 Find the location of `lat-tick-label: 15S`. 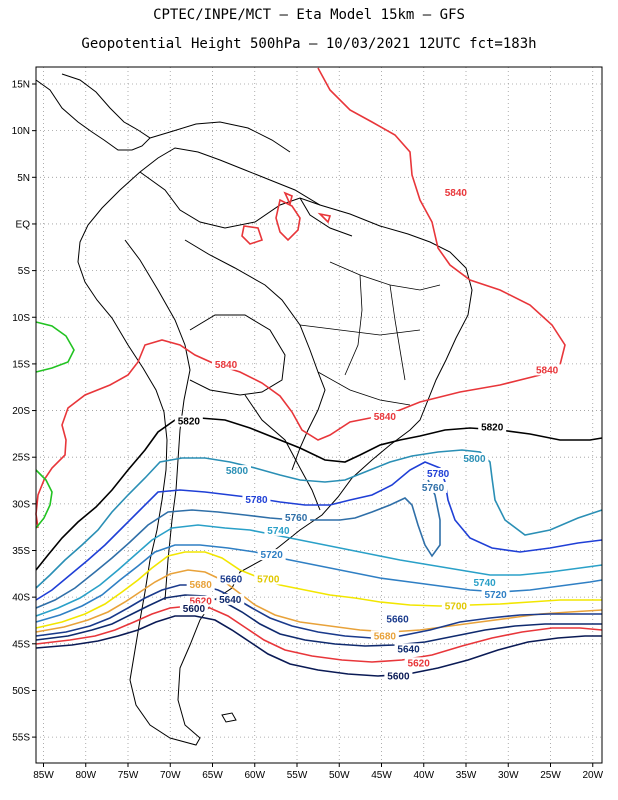

lat-tick-label: 15S is located at coordinates (21, 364).